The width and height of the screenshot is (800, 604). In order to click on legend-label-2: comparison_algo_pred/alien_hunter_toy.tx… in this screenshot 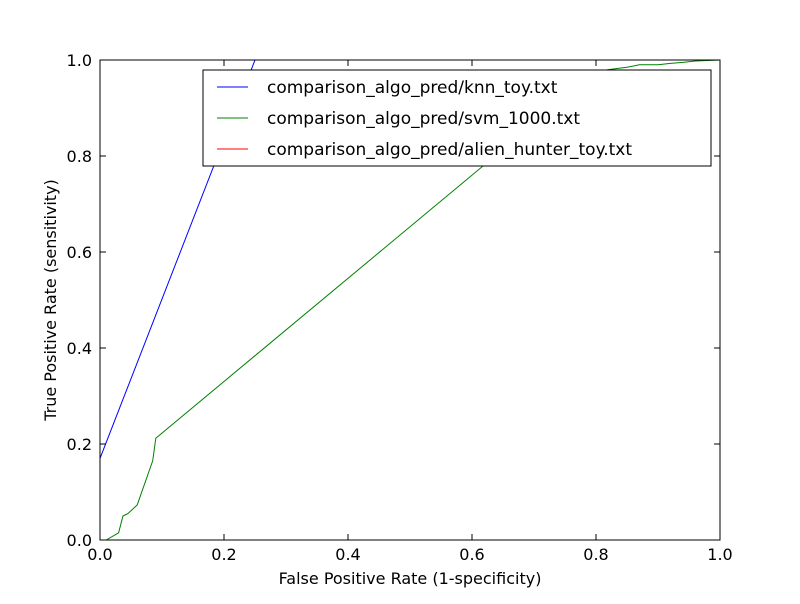, I will do `click(449, 150)`.